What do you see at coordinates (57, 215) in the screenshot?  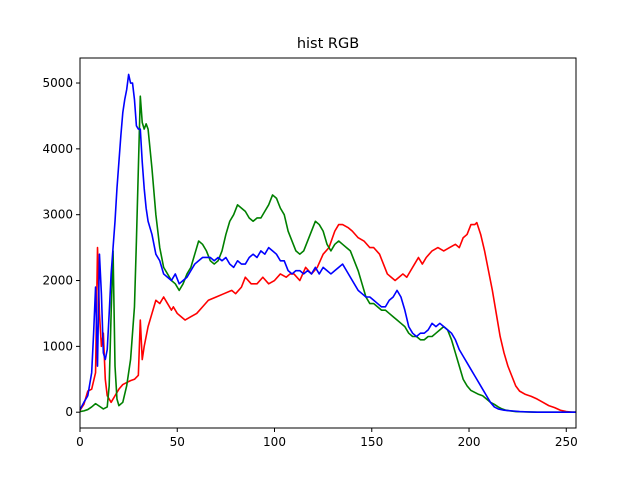 I see `y-tick-label: 3000` at bounding box center [57, 215].